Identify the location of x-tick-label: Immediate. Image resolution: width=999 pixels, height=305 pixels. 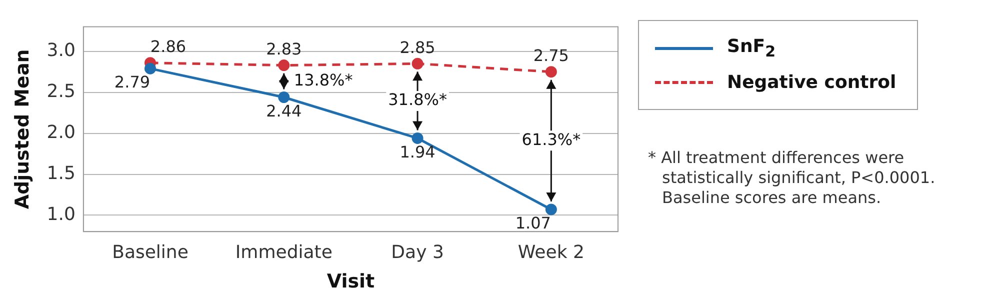
(283, 253).